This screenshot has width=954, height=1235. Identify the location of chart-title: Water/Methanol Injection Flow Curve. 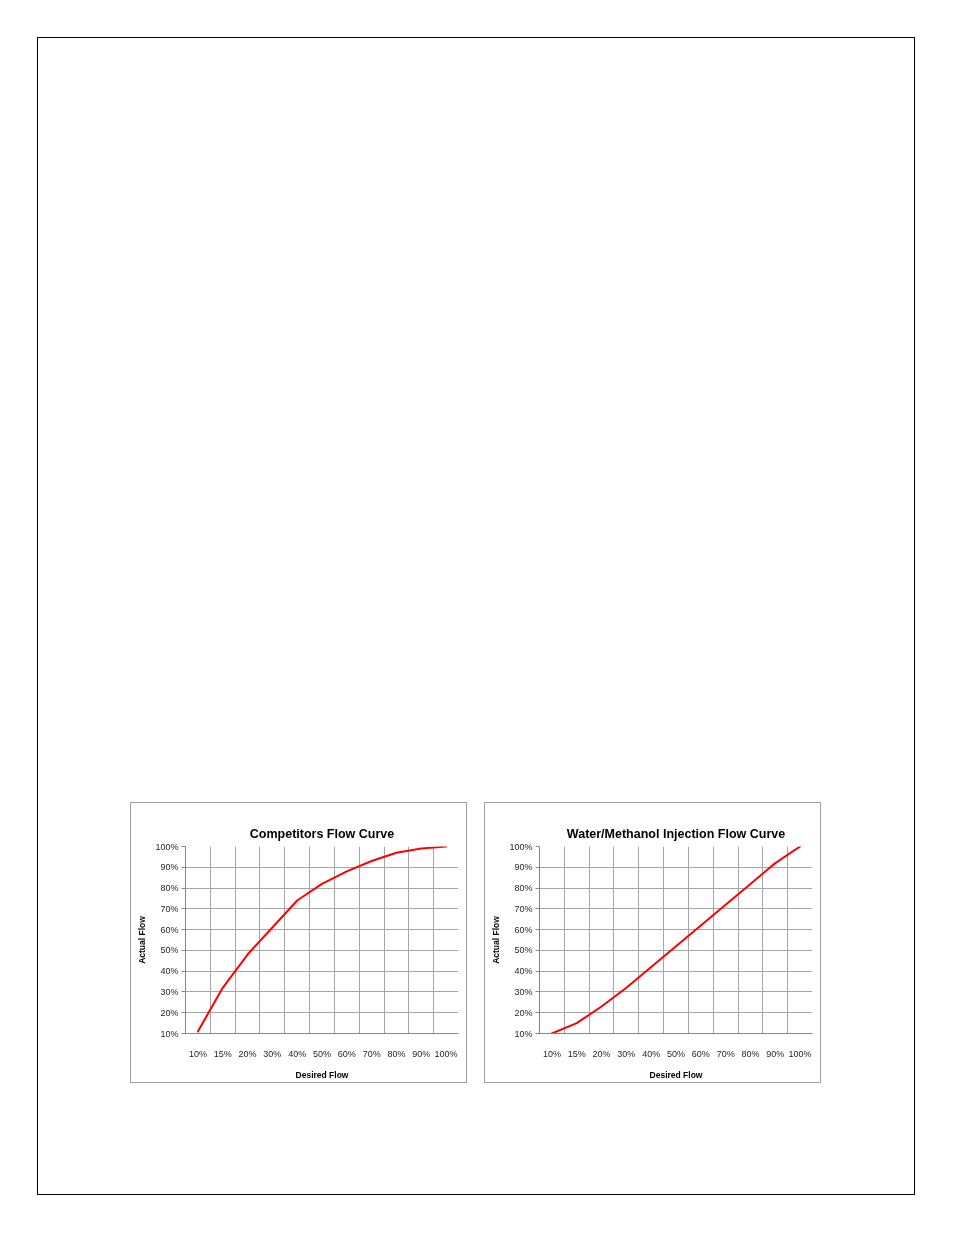
(676, 833).